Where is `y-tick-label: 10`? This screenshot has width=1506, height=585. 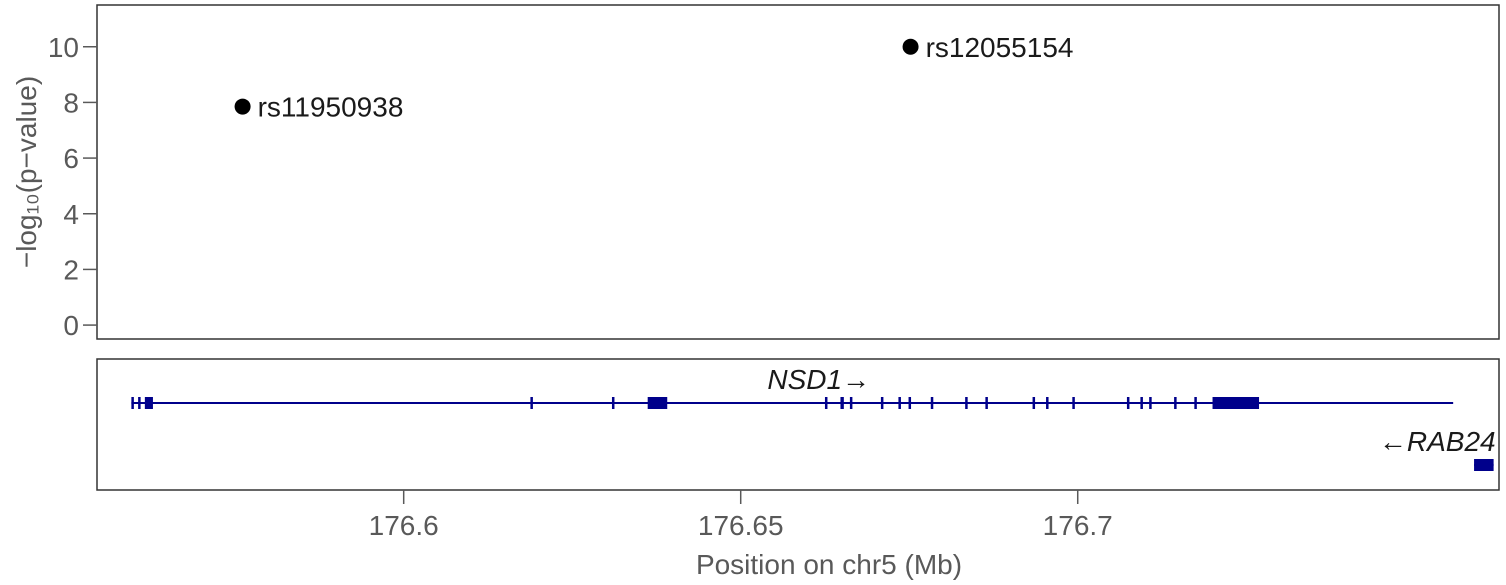 y-tick-label: 10 is located at coordinates (63, 47).